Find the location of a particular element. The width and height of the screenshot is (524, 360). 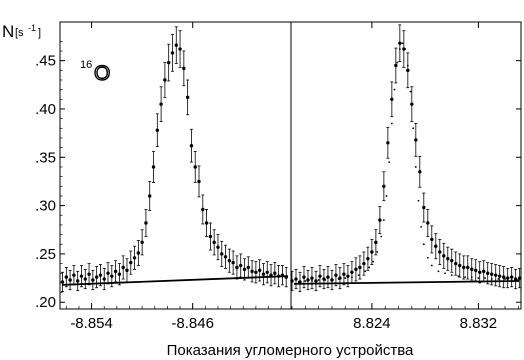

y-tick-label: .20 is located at coordinates (45, 302).